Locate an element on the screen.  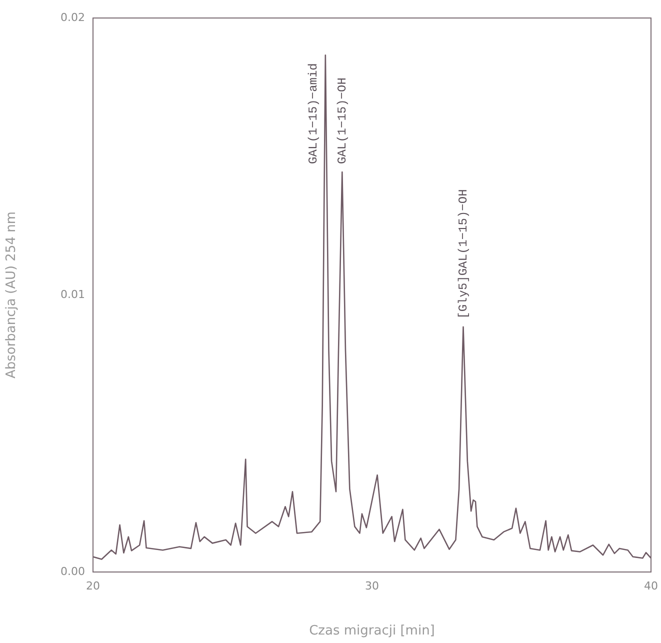
y-tick-label: 0.02 is located at coordinates (72, 17).